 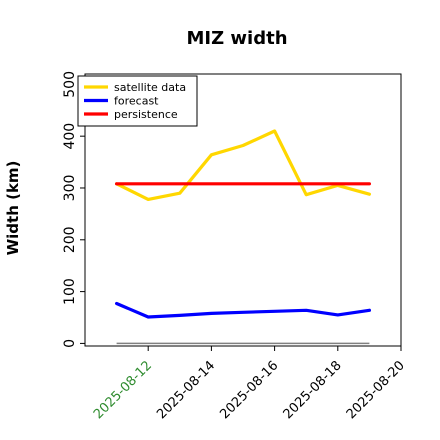 What do you see at coordinates (150, 87) in the screenshot?
I see `legend-label-satellite-data: satellite data` at bounding box center [150, 87].